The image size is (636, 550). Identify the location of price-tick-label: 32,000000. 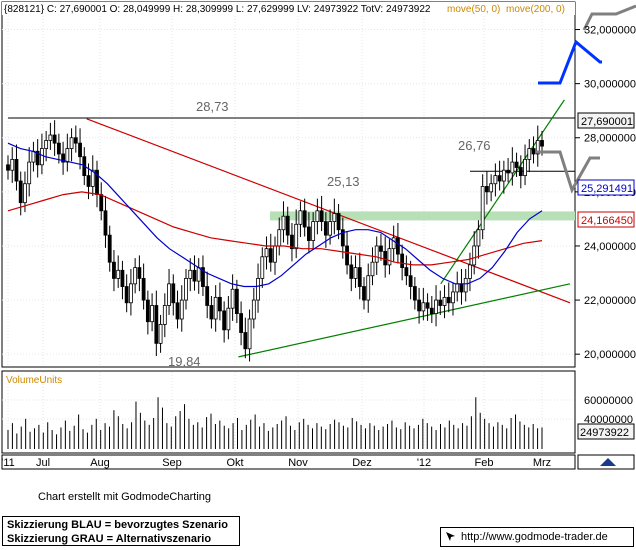
(610, 31).